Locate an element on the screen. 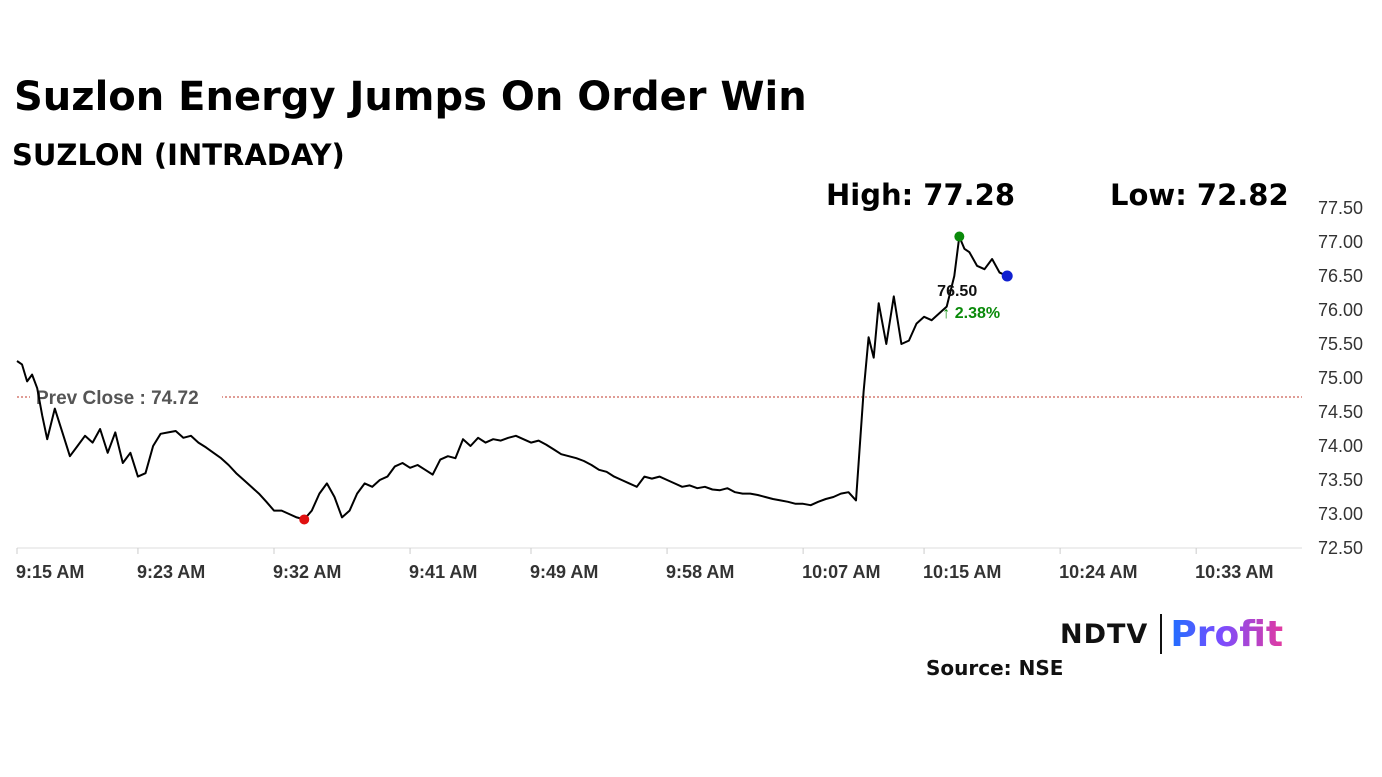 Image resolution: width=1382 pixels, height=777 pixels. y-tick-label: 75.50 is located at coordinates (1340, 344).